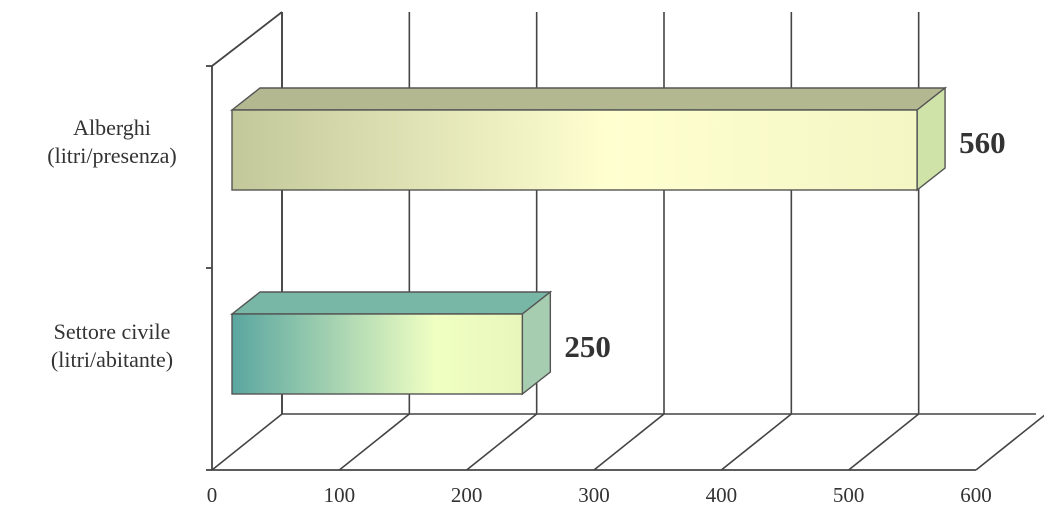  I want to click on x-tick-label-200: 200, so click(467, 495).